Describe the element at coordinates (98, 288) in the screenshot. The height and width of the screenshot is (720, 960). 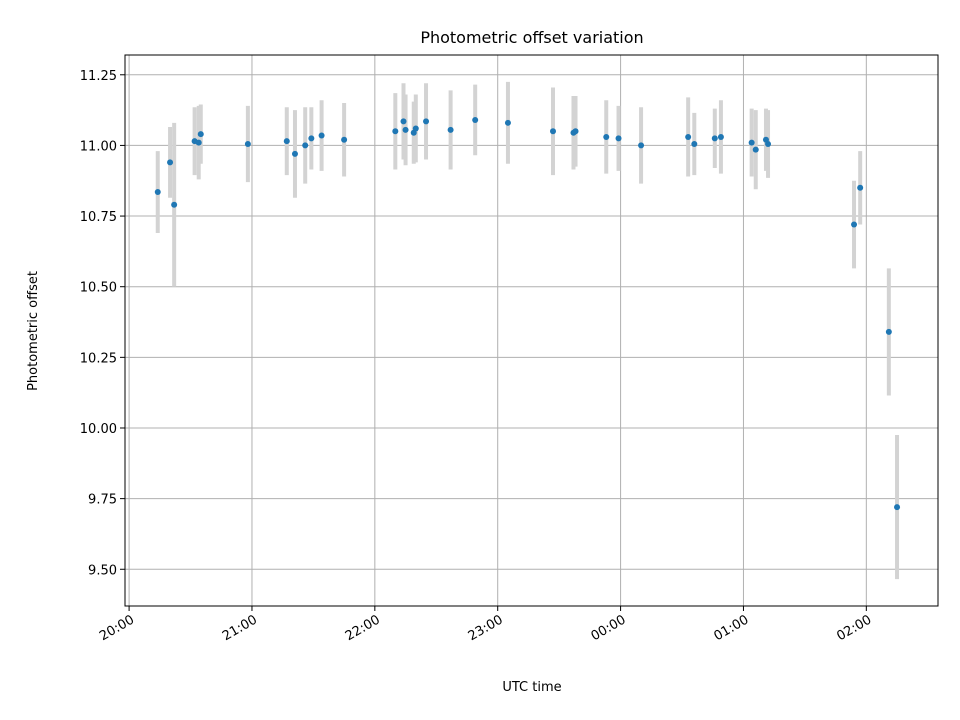
I see `y-tick-label: 10.50` at that location.